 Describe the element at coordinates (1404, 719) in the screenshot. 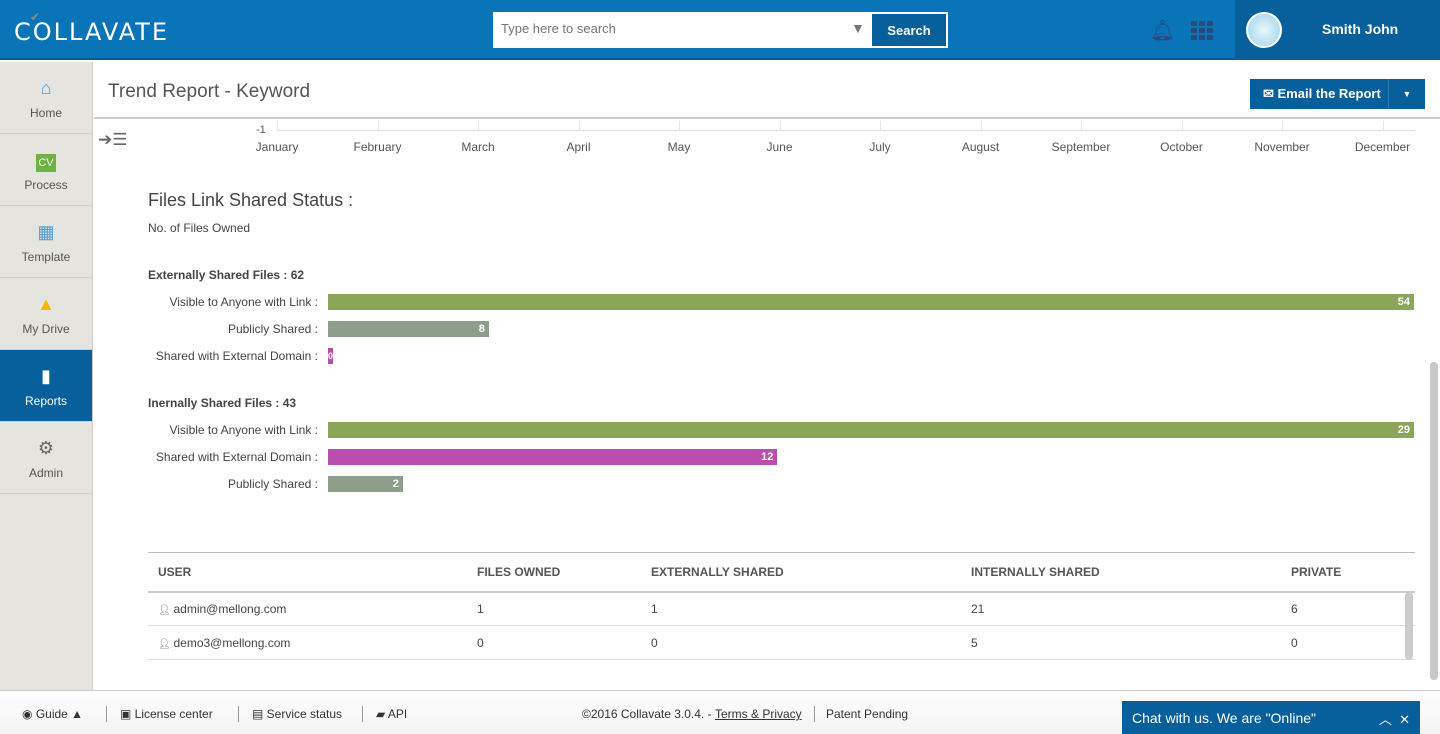

I see `close-icon: ✕` at that location.